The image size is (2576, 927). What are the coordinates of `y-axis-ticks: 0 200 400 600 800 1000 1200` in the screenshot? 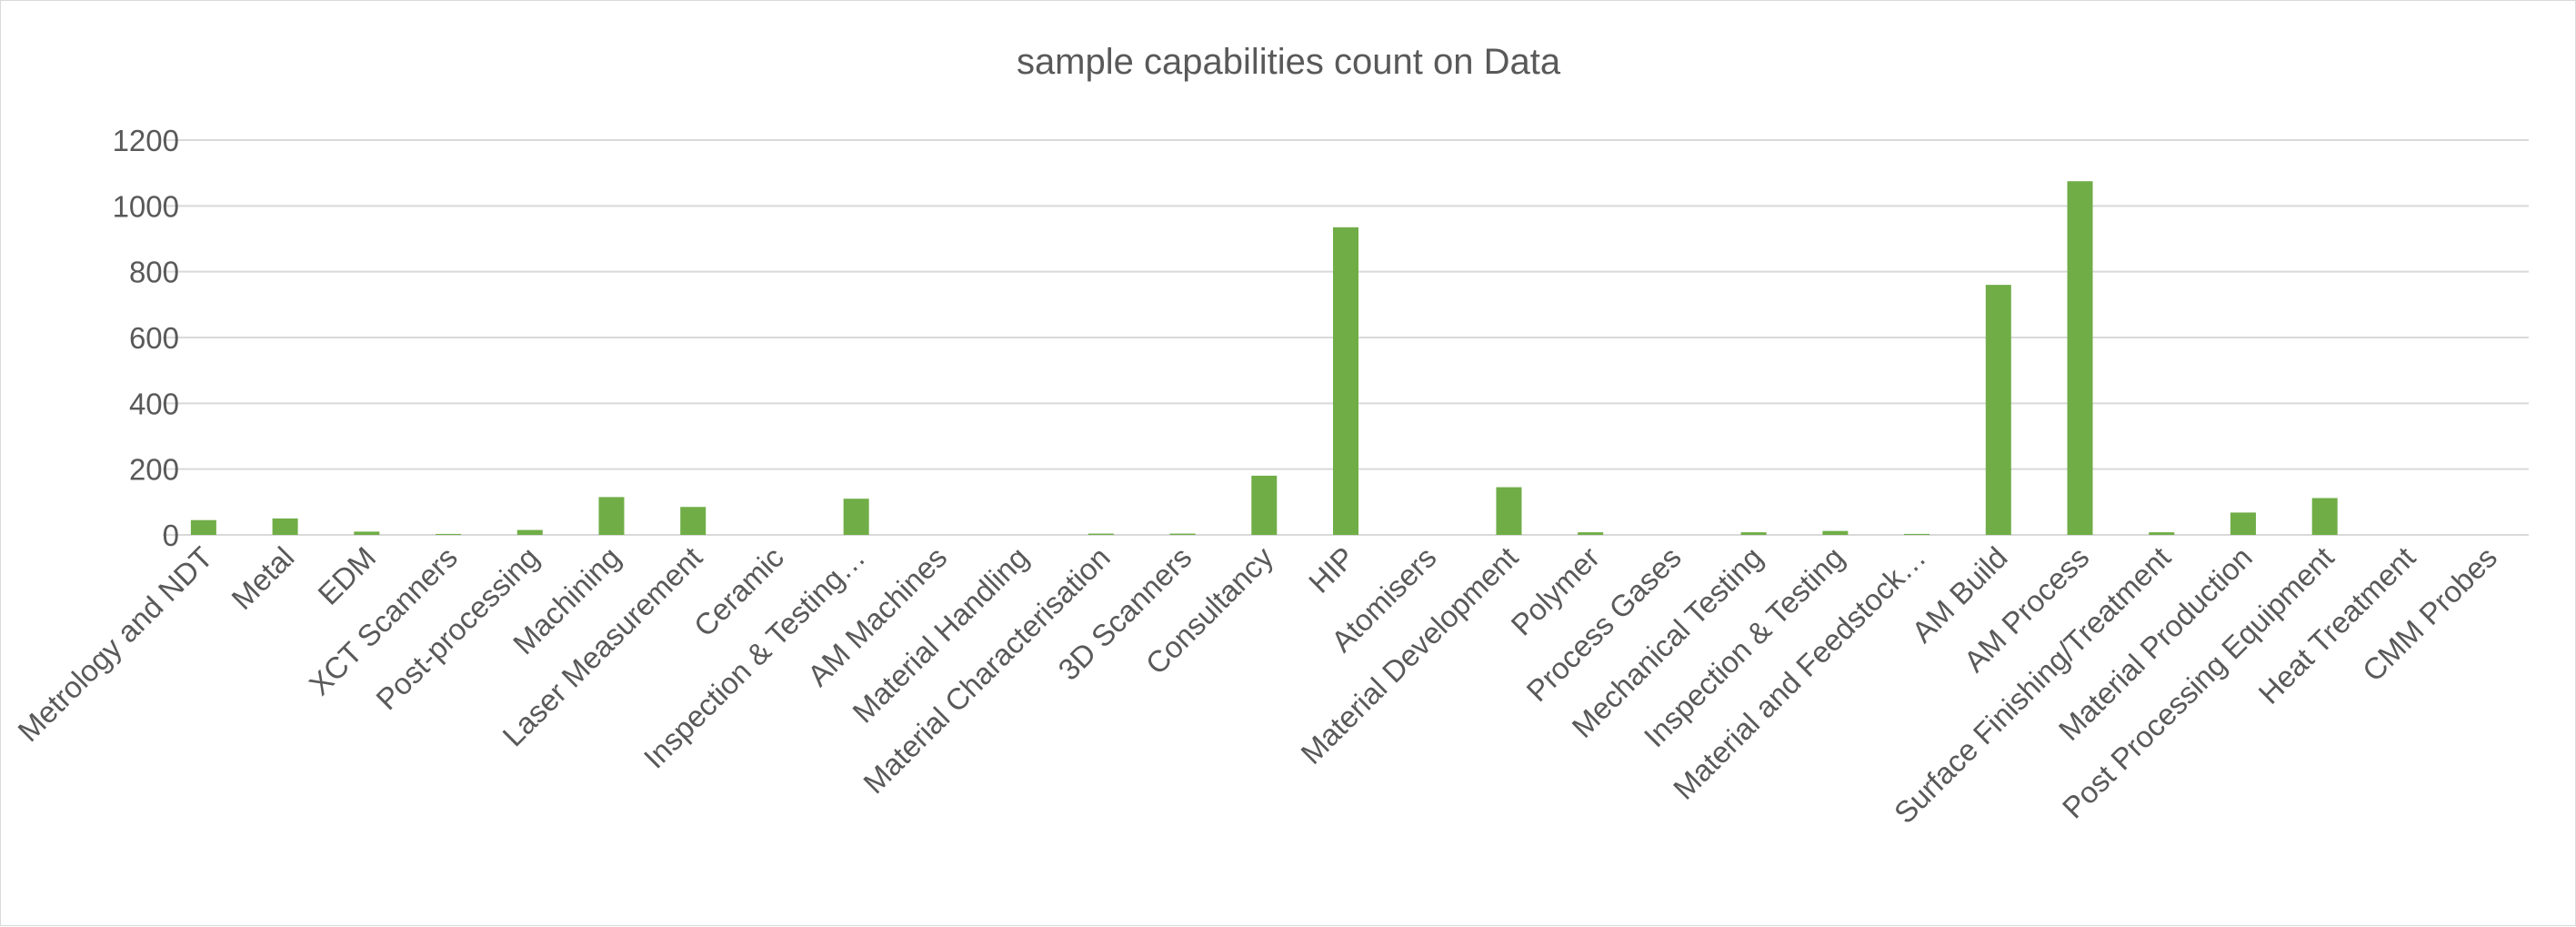 It's located at (146, 338).